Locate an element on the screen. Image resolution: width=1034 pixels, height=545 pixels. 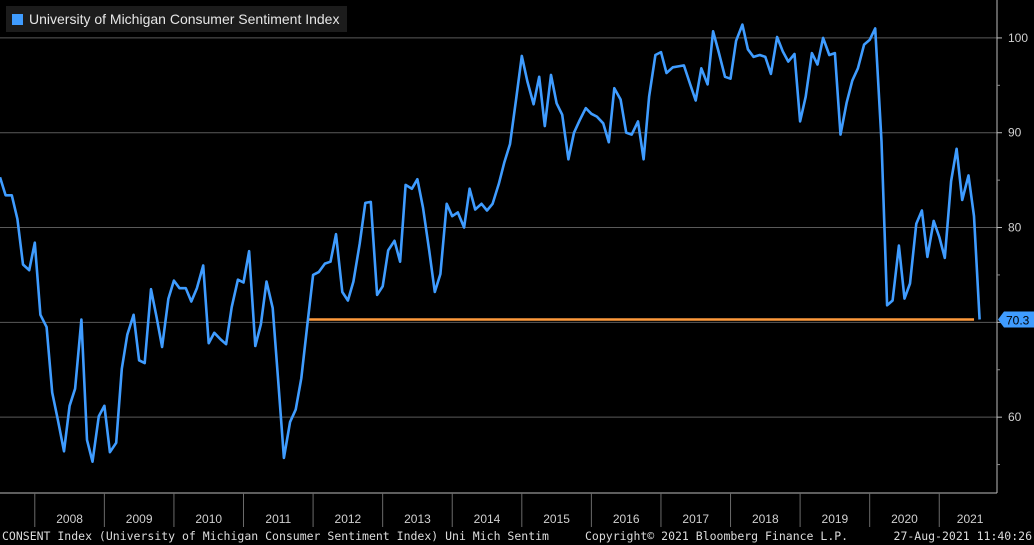
last-value-label: 70.3 is located at coordinates (1018, 321).